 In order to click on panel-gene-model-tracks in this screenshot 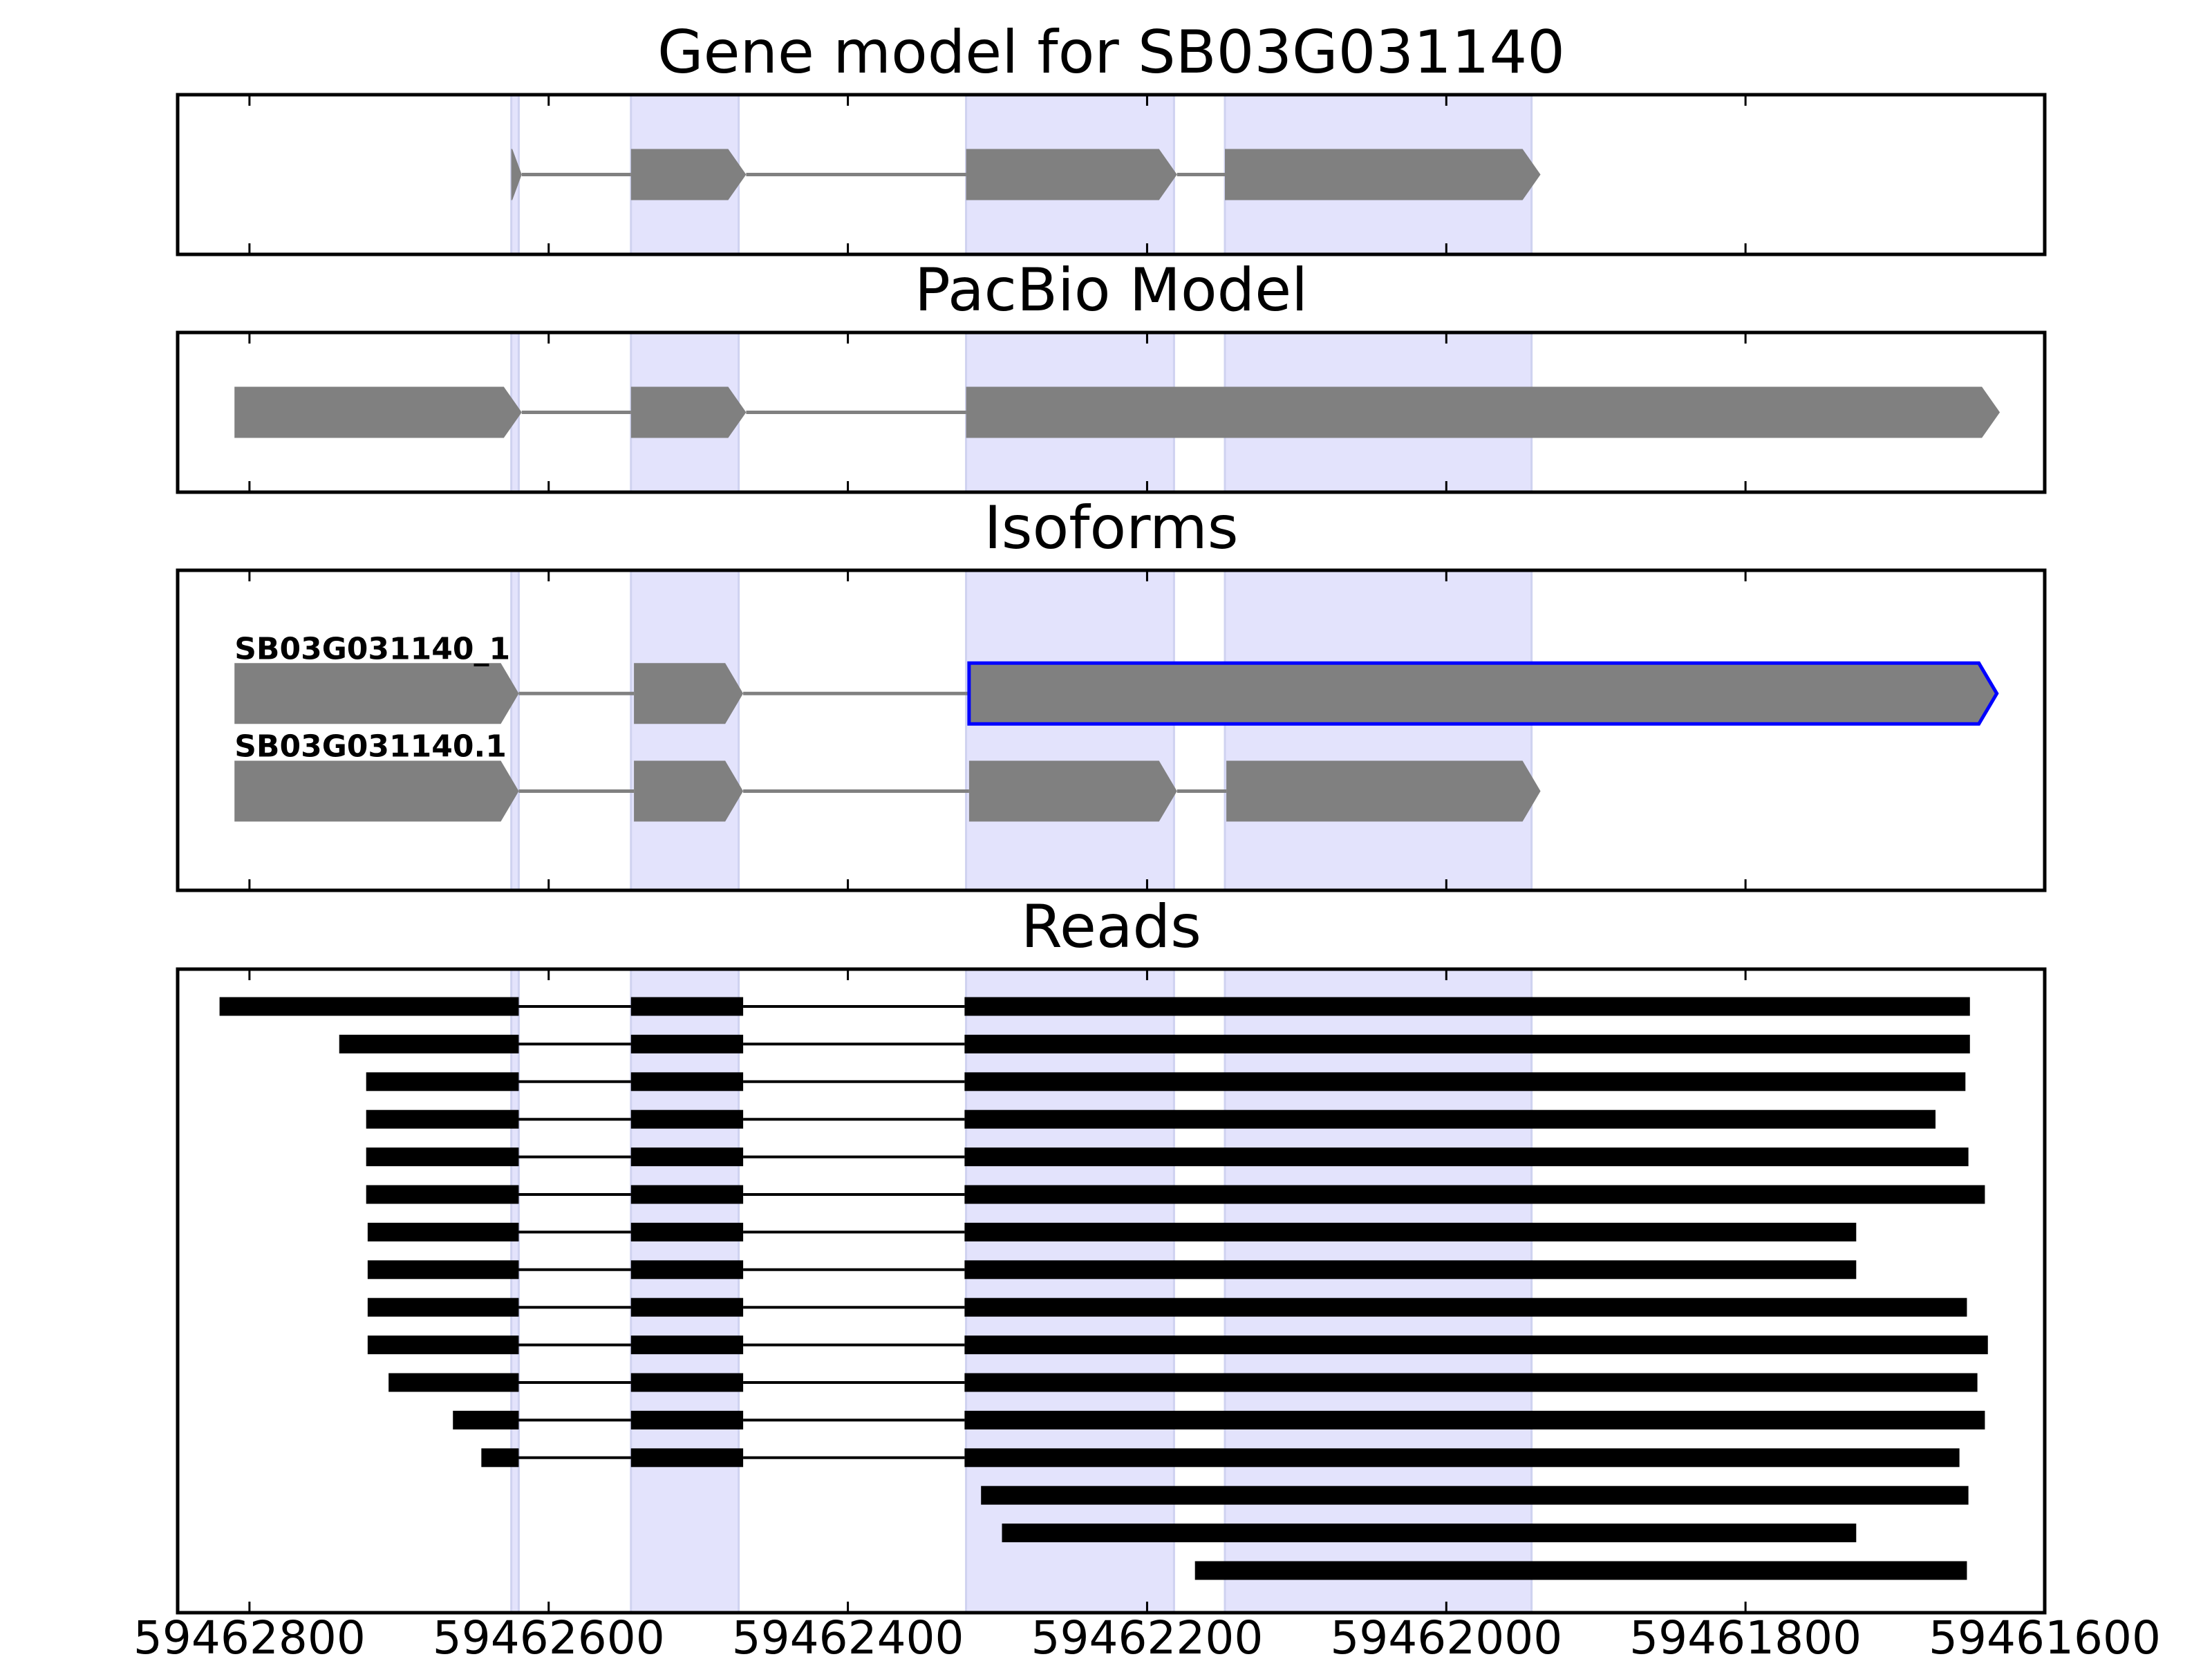, I will do `click(1026, 174)`.